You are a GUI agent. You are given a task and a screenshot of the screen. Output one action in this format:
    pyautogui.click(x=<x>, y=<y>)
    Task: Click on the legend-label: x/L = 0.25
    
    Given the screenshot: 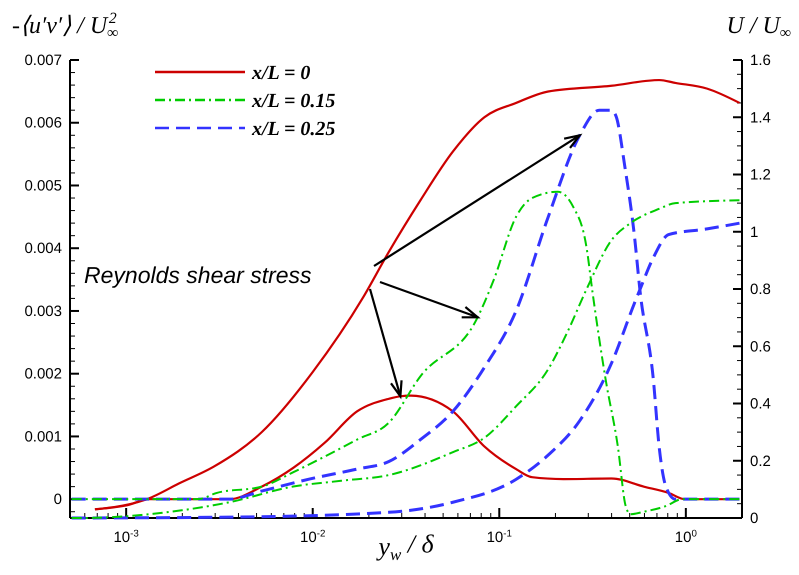 What is the action you would take?
    pyautogui.click(x=293, y=129)
    